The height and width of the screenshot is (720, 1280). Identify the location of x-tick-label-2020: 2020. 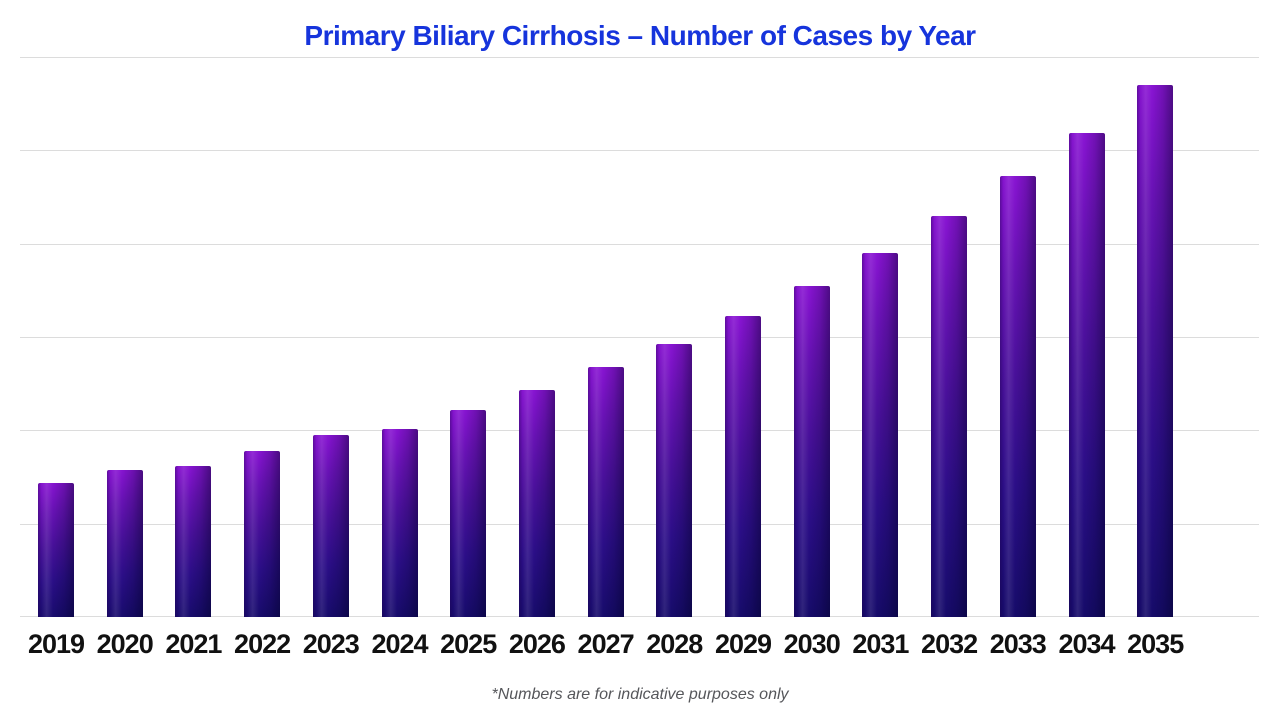
(125, 644).